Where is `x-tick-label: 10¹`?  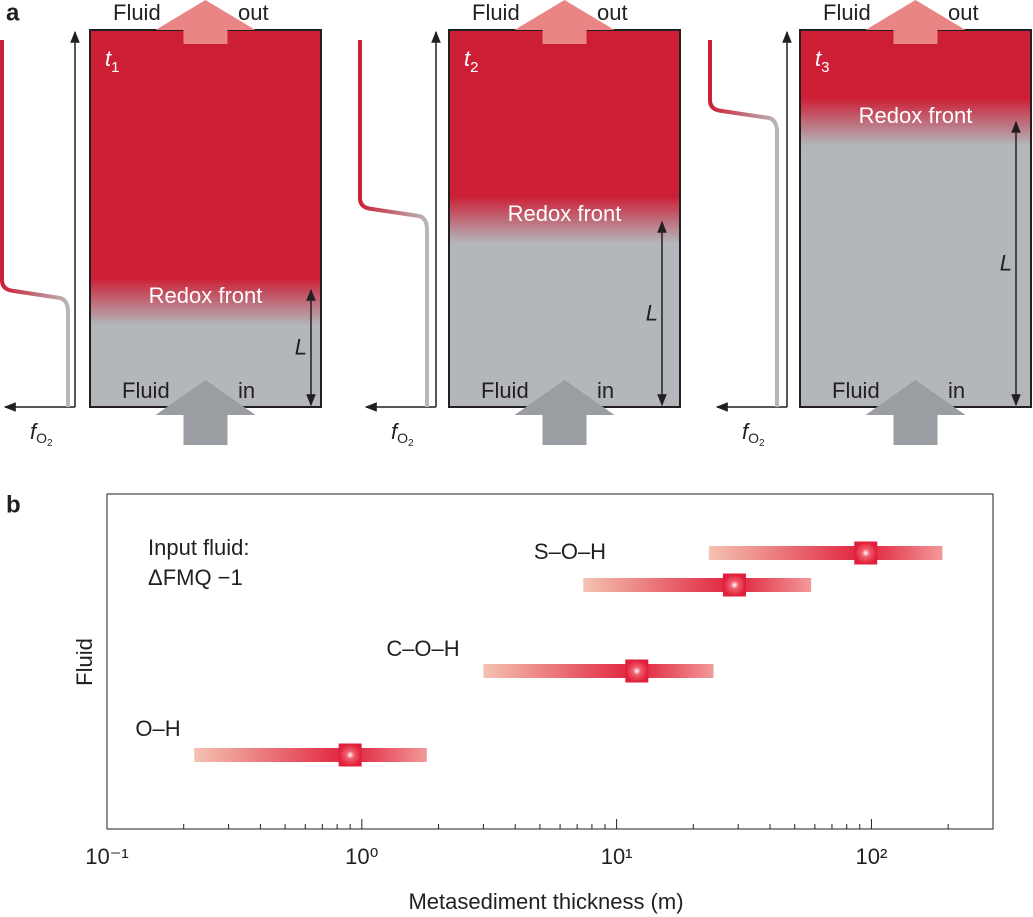
x-tick-label: 10¹ is located at coordinates (617, 856).